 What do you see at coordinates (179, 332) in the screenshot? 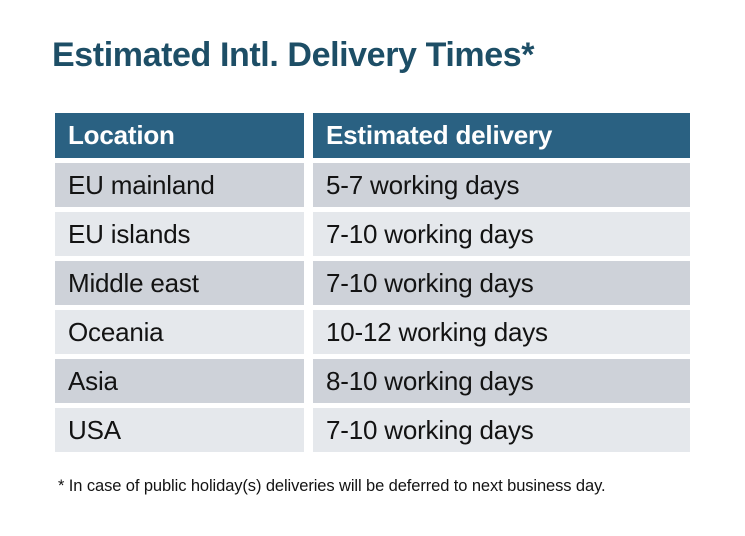
I see `location-cell: Oceania` at bounding box center [179, 332].